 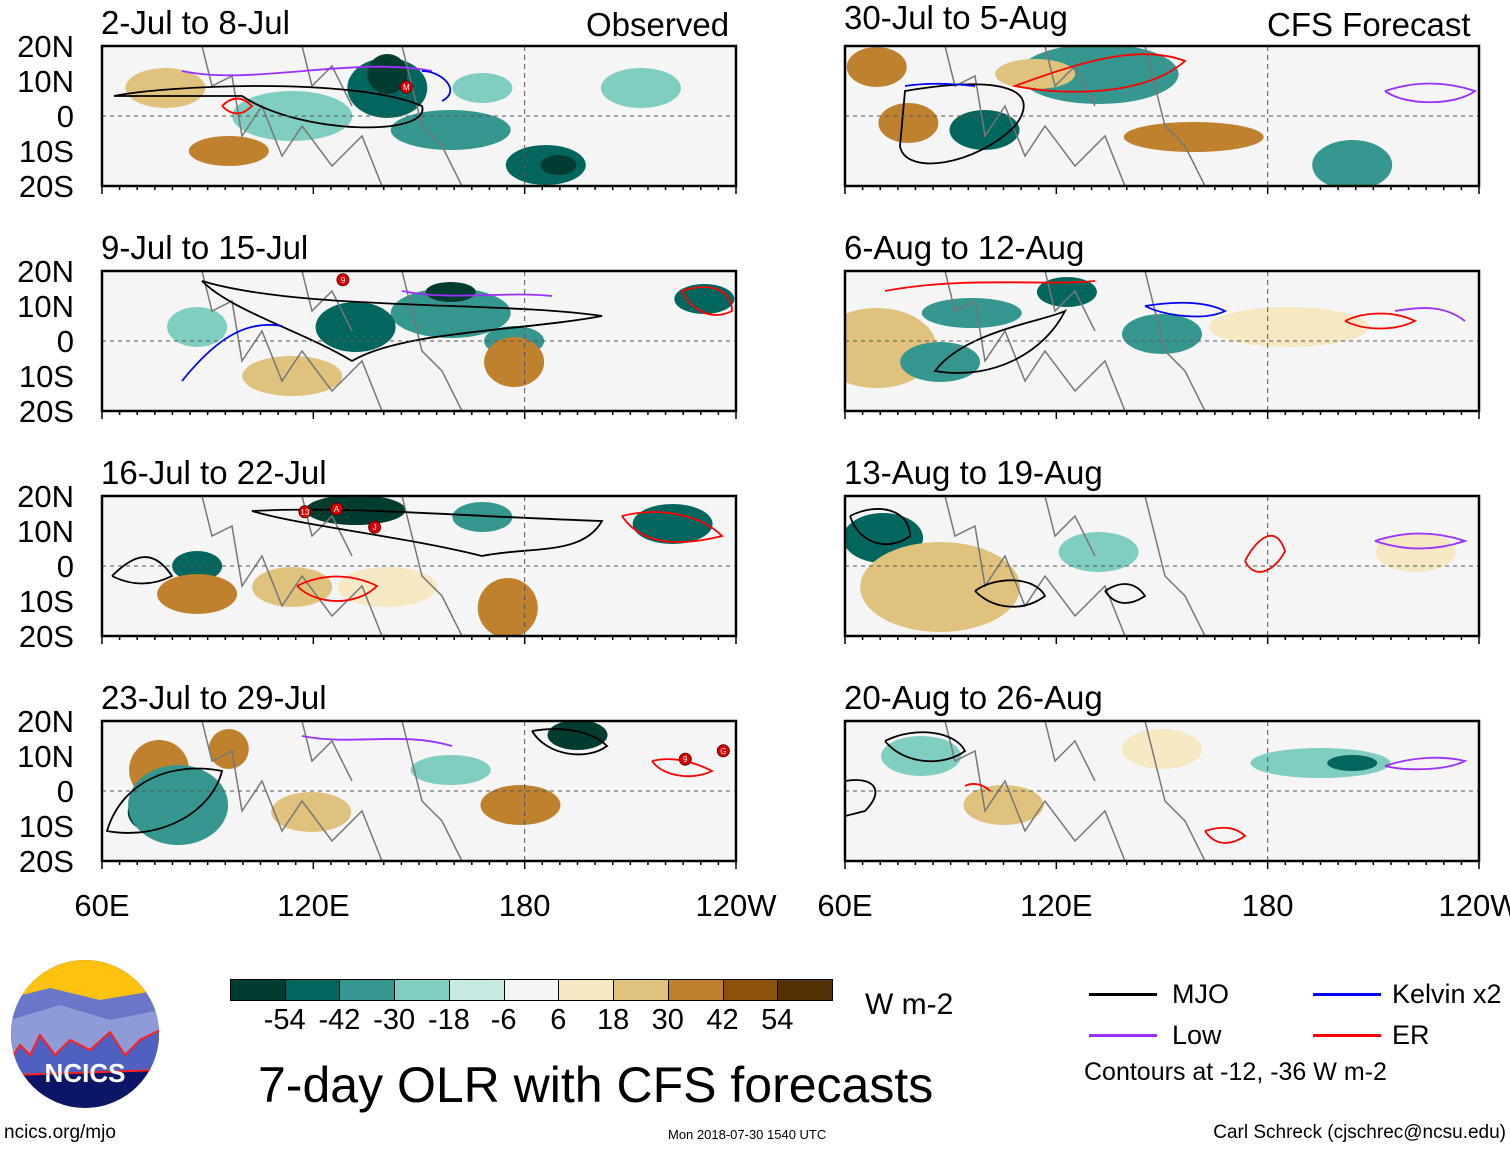 I want to click on ncics-logo: NCICS, so click(x=85, y=1034).